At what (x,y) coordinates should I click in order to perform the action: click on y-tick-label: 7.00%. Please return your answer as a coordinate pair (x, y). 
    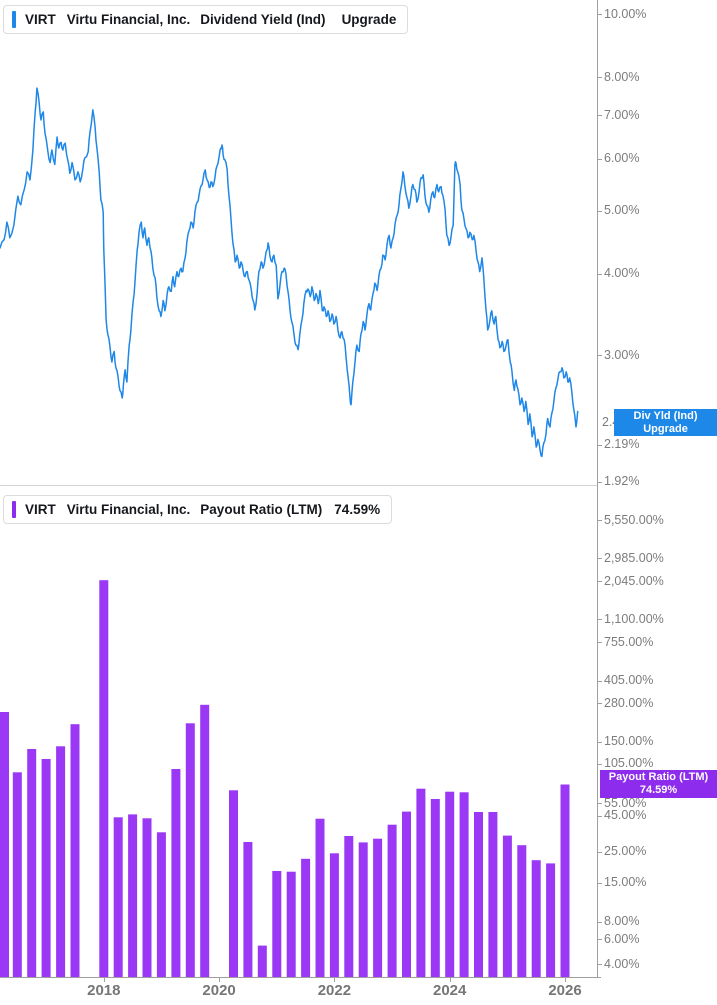
    Looking at the image, I should click on (622, 114).